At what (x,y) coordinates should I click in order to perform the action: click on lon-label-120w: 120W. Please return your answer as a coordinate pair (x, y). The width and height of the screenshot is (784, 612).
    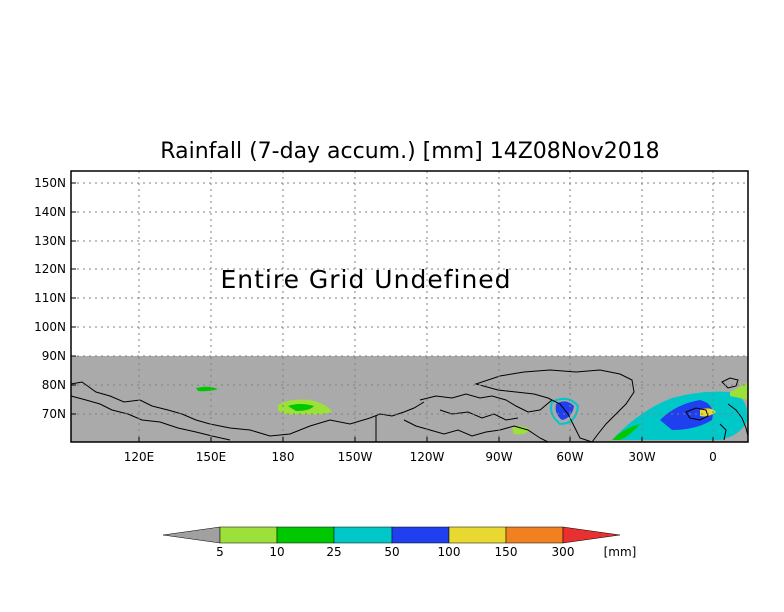
    Looking at the image, I should click on (427, 457).